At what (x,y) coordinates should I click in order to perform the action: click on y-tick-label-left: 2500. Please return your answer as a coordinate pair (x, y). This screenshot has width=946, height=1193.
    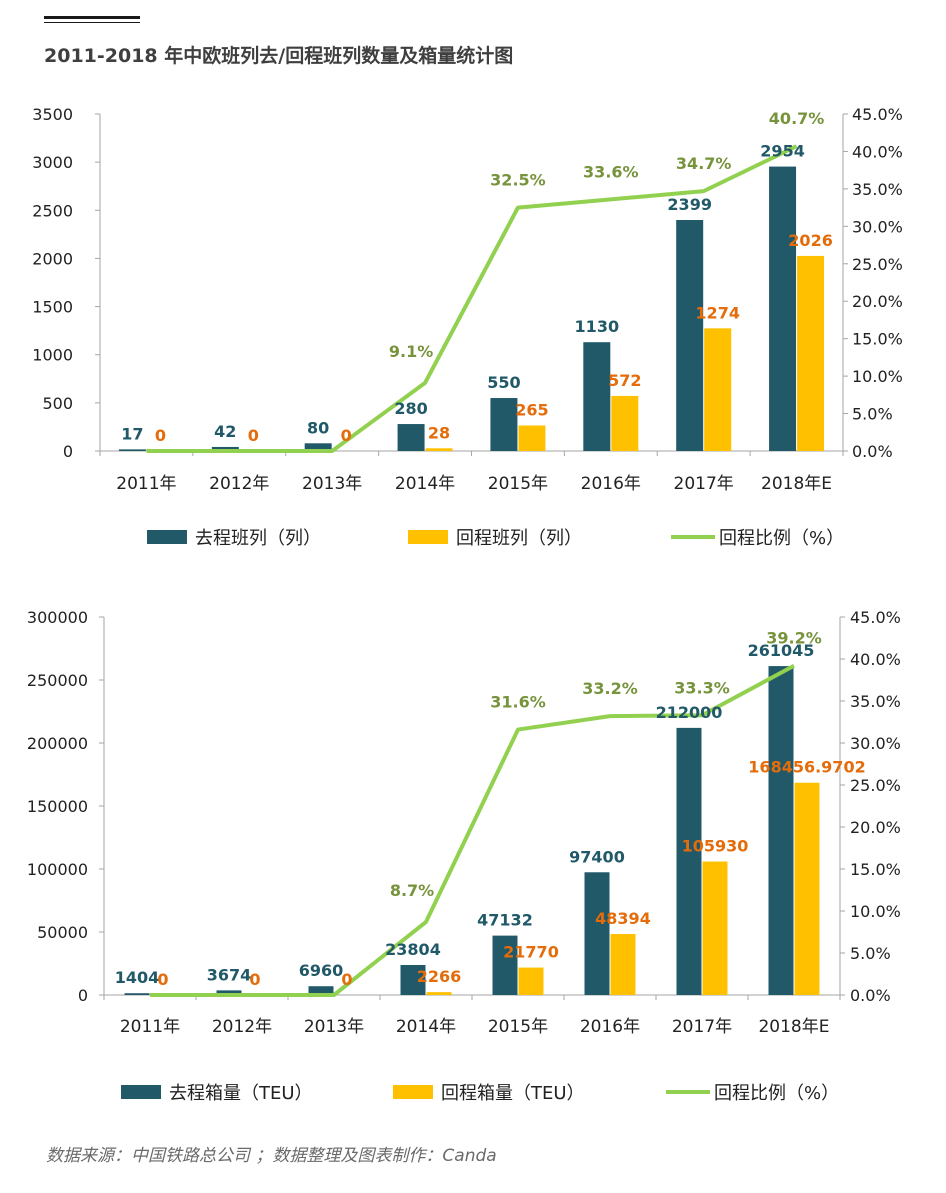
    Looking at the image, I should click on (52, 210).